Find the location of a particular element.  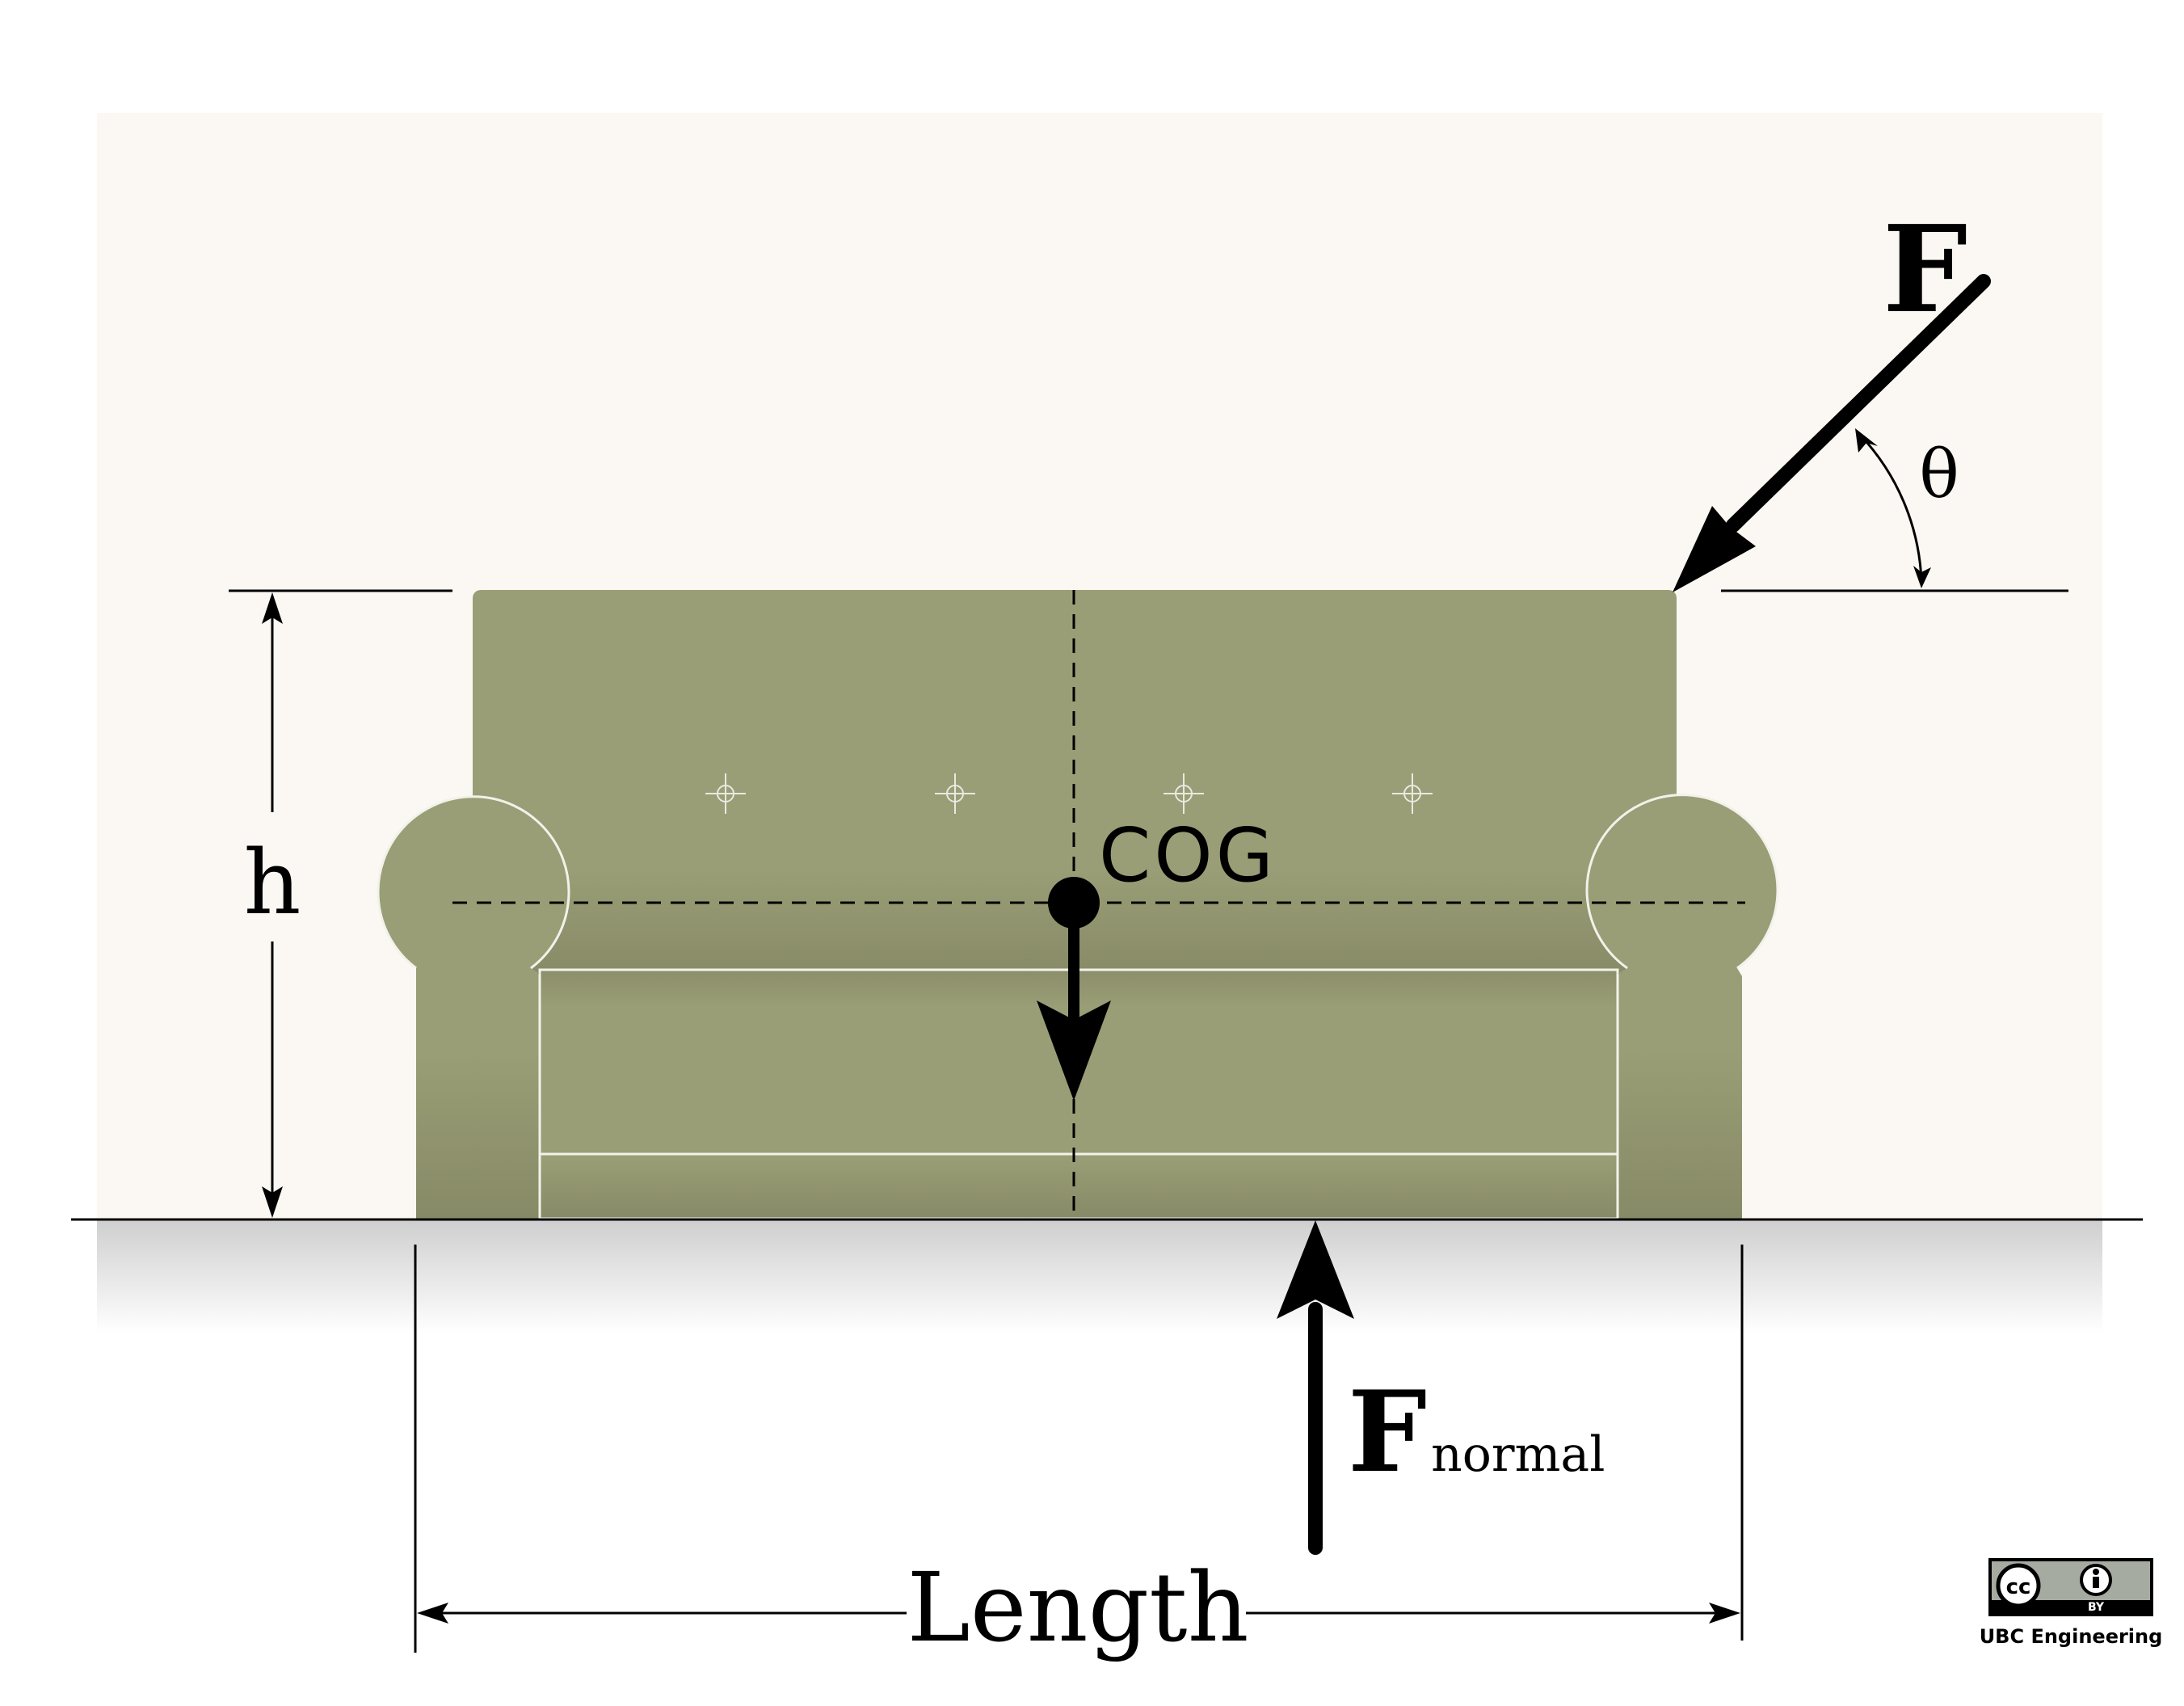

left-arm is located at coordinates (473, 1007).